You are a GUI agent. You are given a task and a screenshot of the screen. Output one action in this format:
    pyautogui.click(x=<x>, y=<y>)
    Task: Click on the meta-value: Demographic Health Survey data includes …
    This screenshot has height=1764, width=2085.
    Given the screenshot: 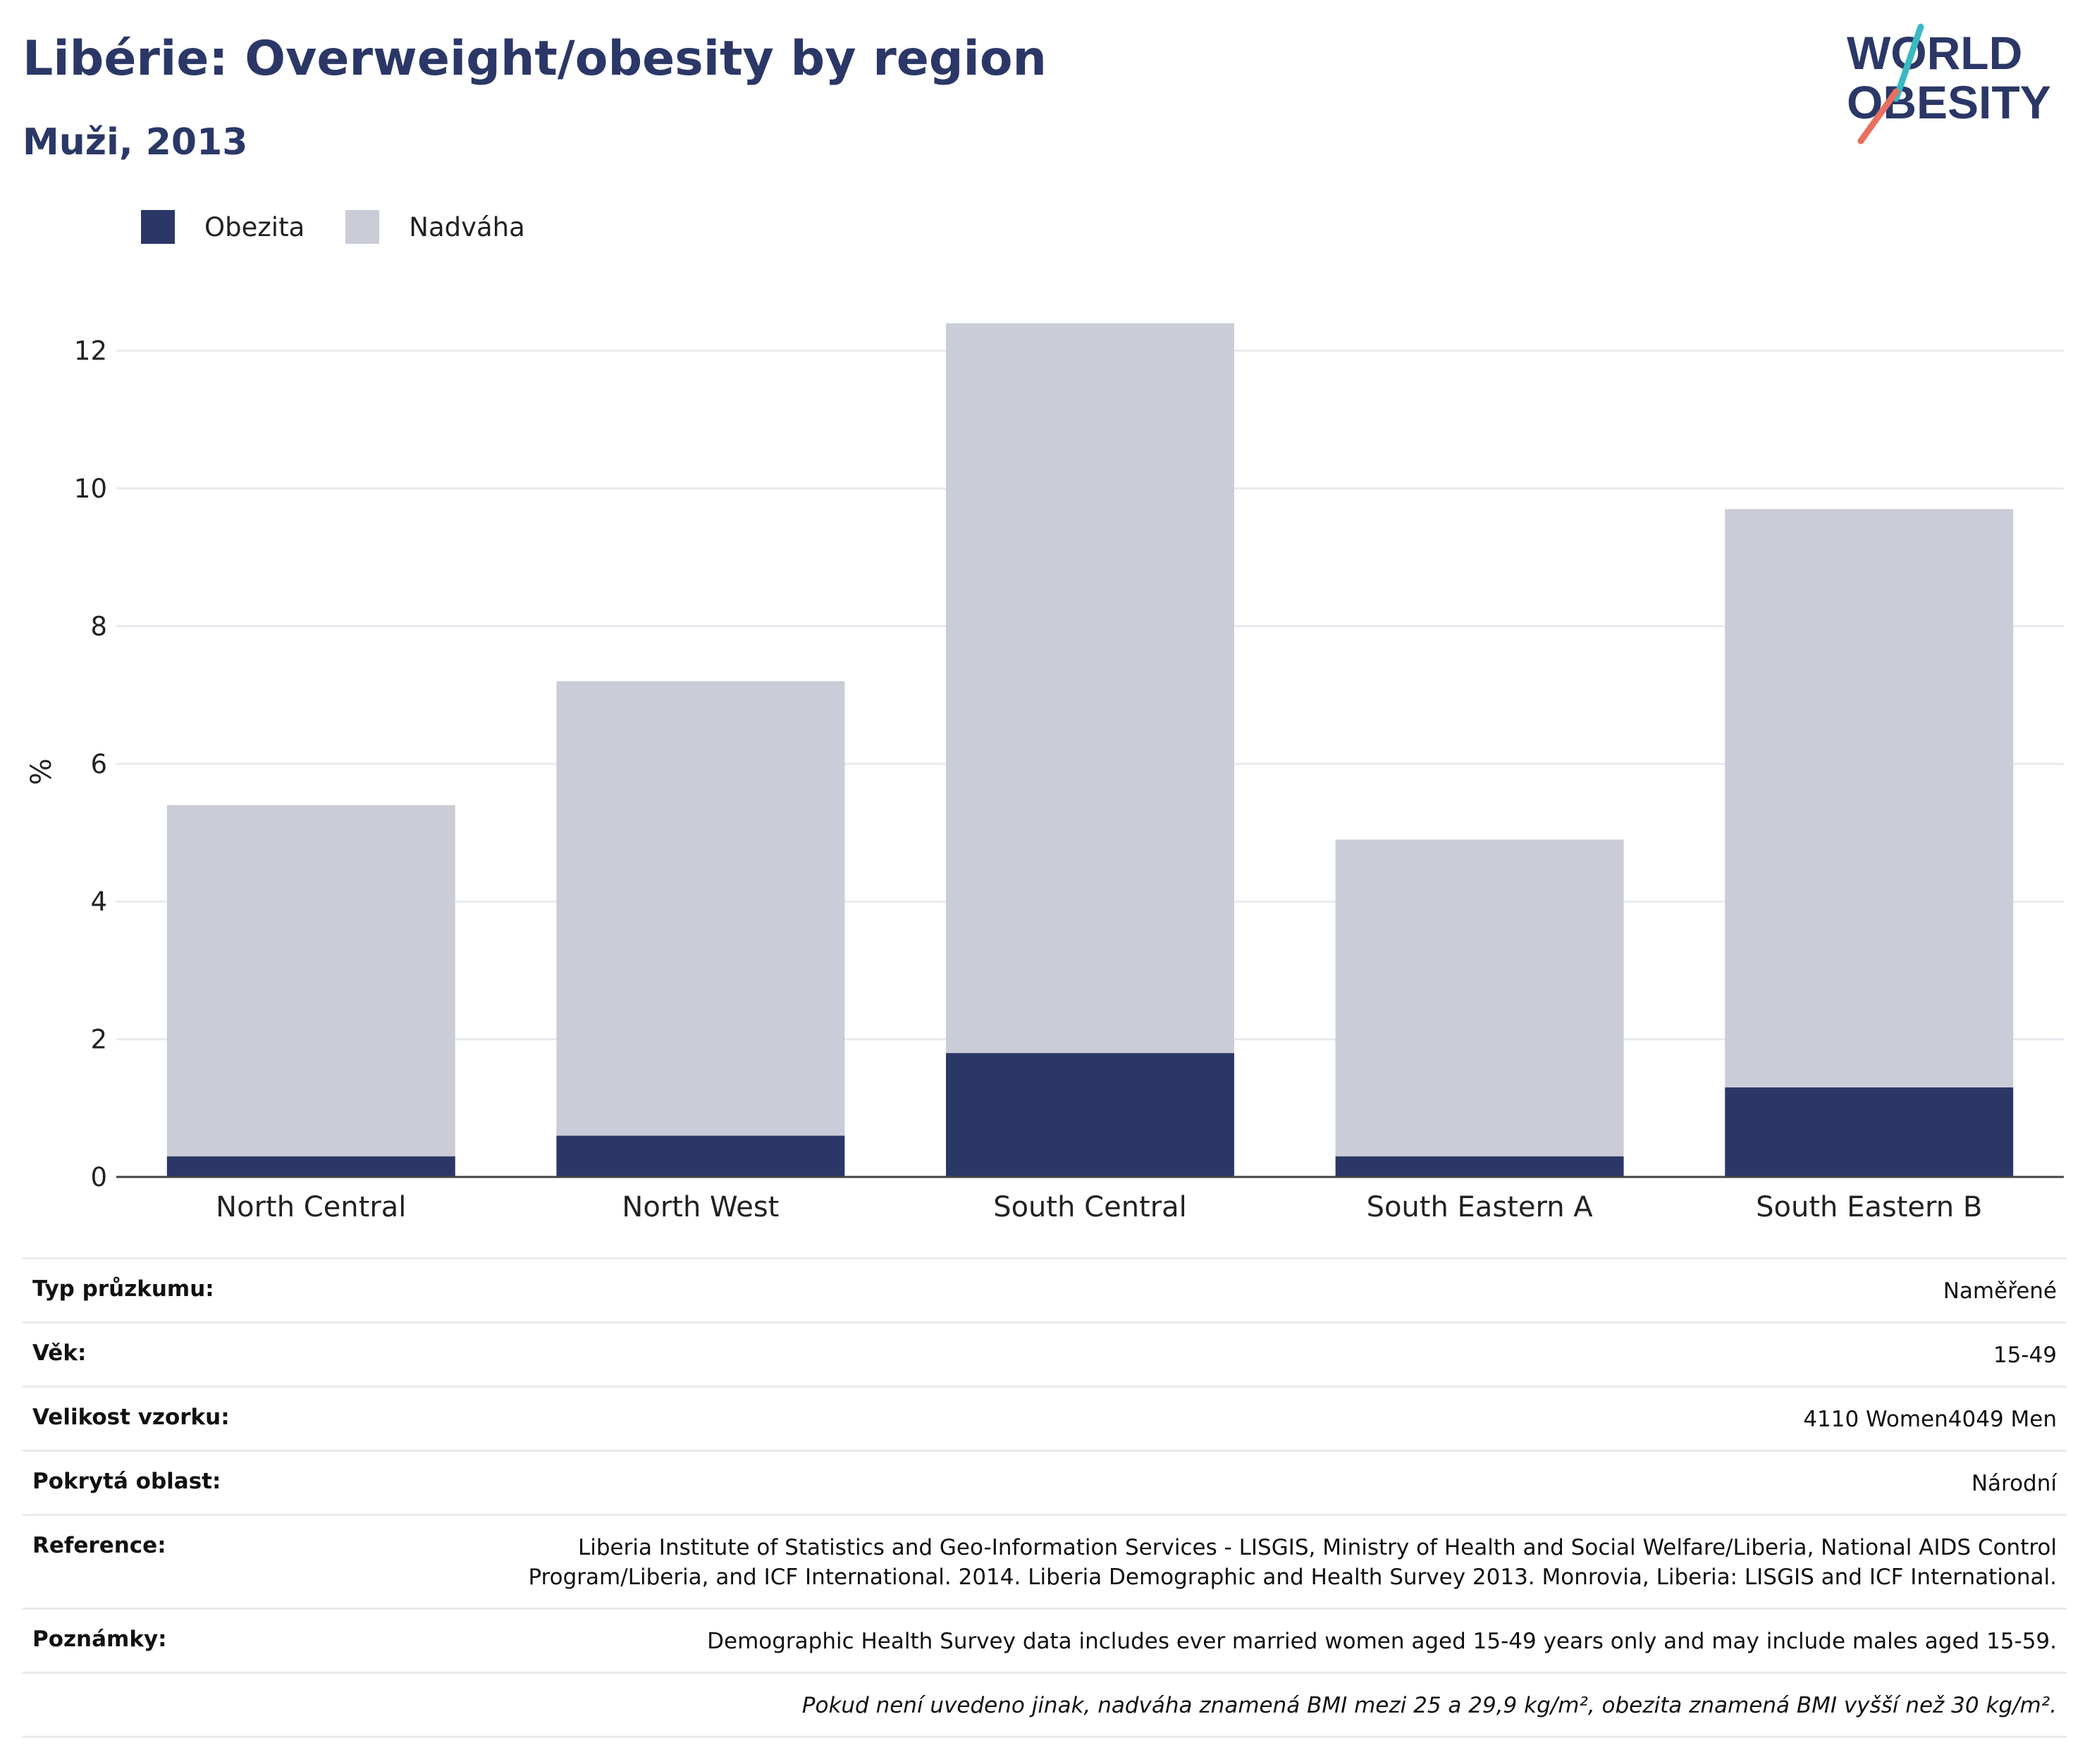 What is the action you would take?
    pyautogui.click(x=1382, y=1641)
    